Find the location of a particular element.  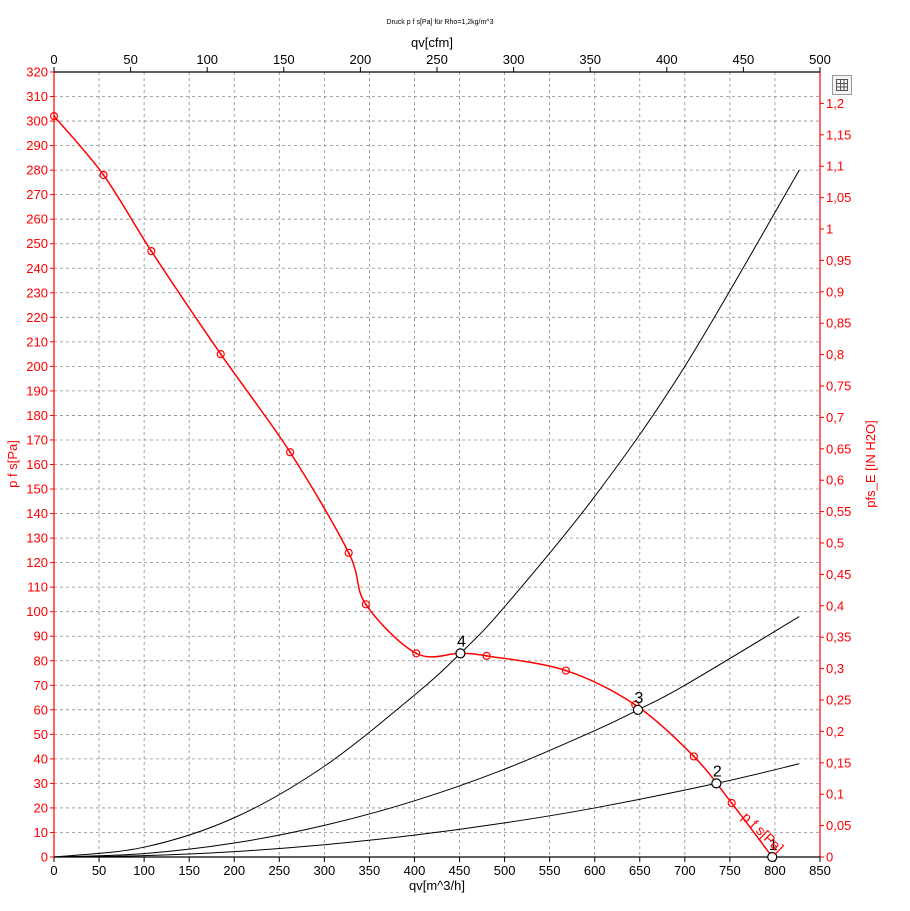

x-tick-label: 100 is located at coordinates (144, 870).